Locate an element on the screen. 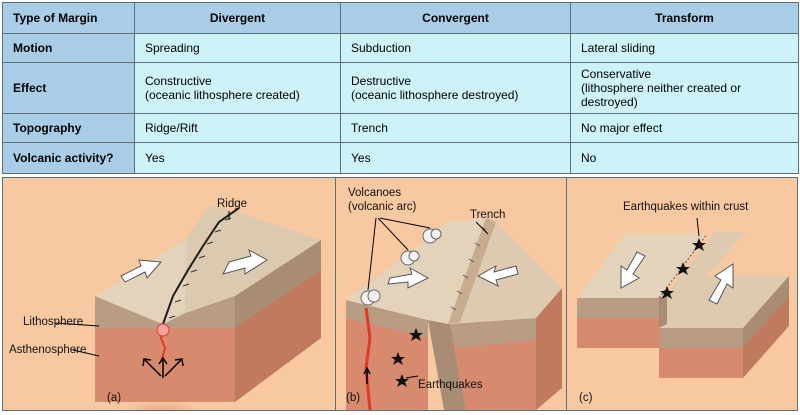 This screenshot has height=415, width=800. cell-topography-convergent: Trench is located at coordinates (455, 128).